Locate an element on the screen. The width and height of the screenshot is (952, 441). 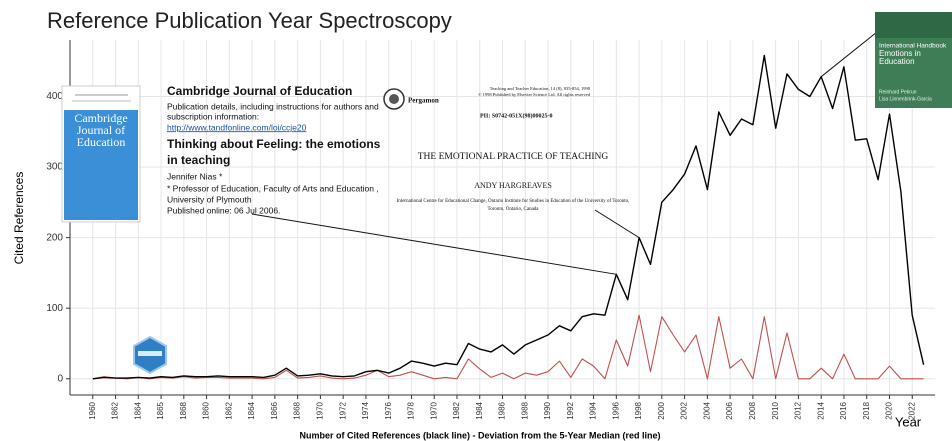
x-tick-label: 1865 is located at coordinates (160, 410).